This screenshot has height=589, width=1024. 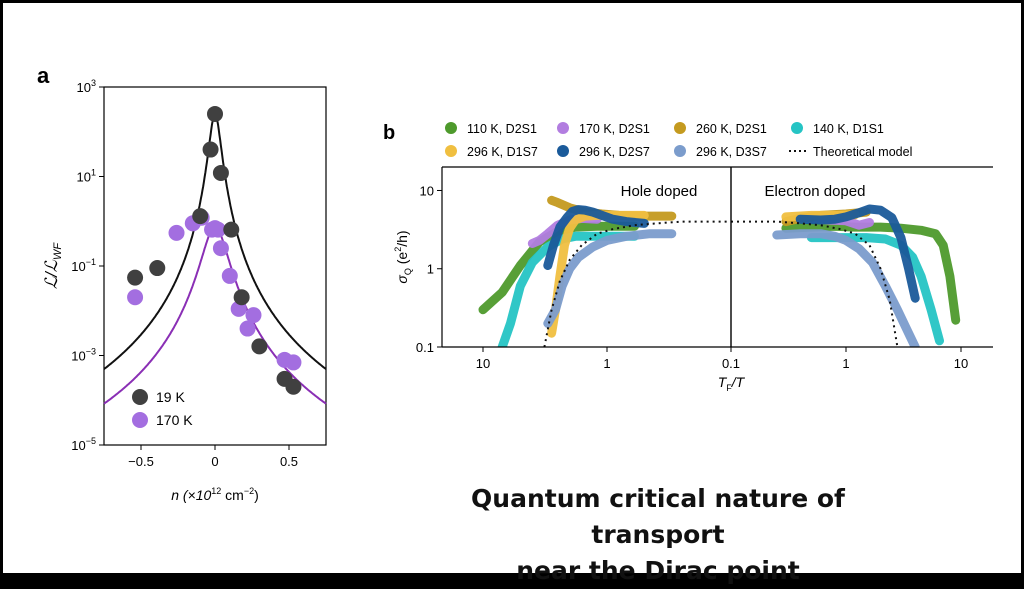 What do you see at coordinates (680, 151) in the screenshot?
I see `legend-marker-296-k-d3s7` at bounding box center [680, 151].